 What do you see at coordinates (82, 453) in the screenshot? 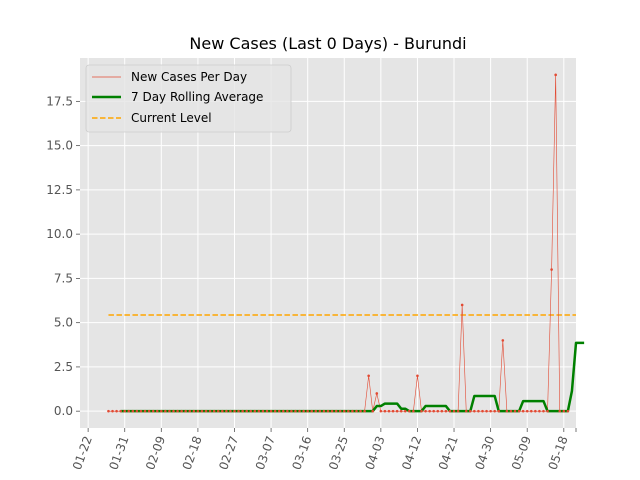
I see `x-tick-label: 01-22` at bounding box center [82, 453].